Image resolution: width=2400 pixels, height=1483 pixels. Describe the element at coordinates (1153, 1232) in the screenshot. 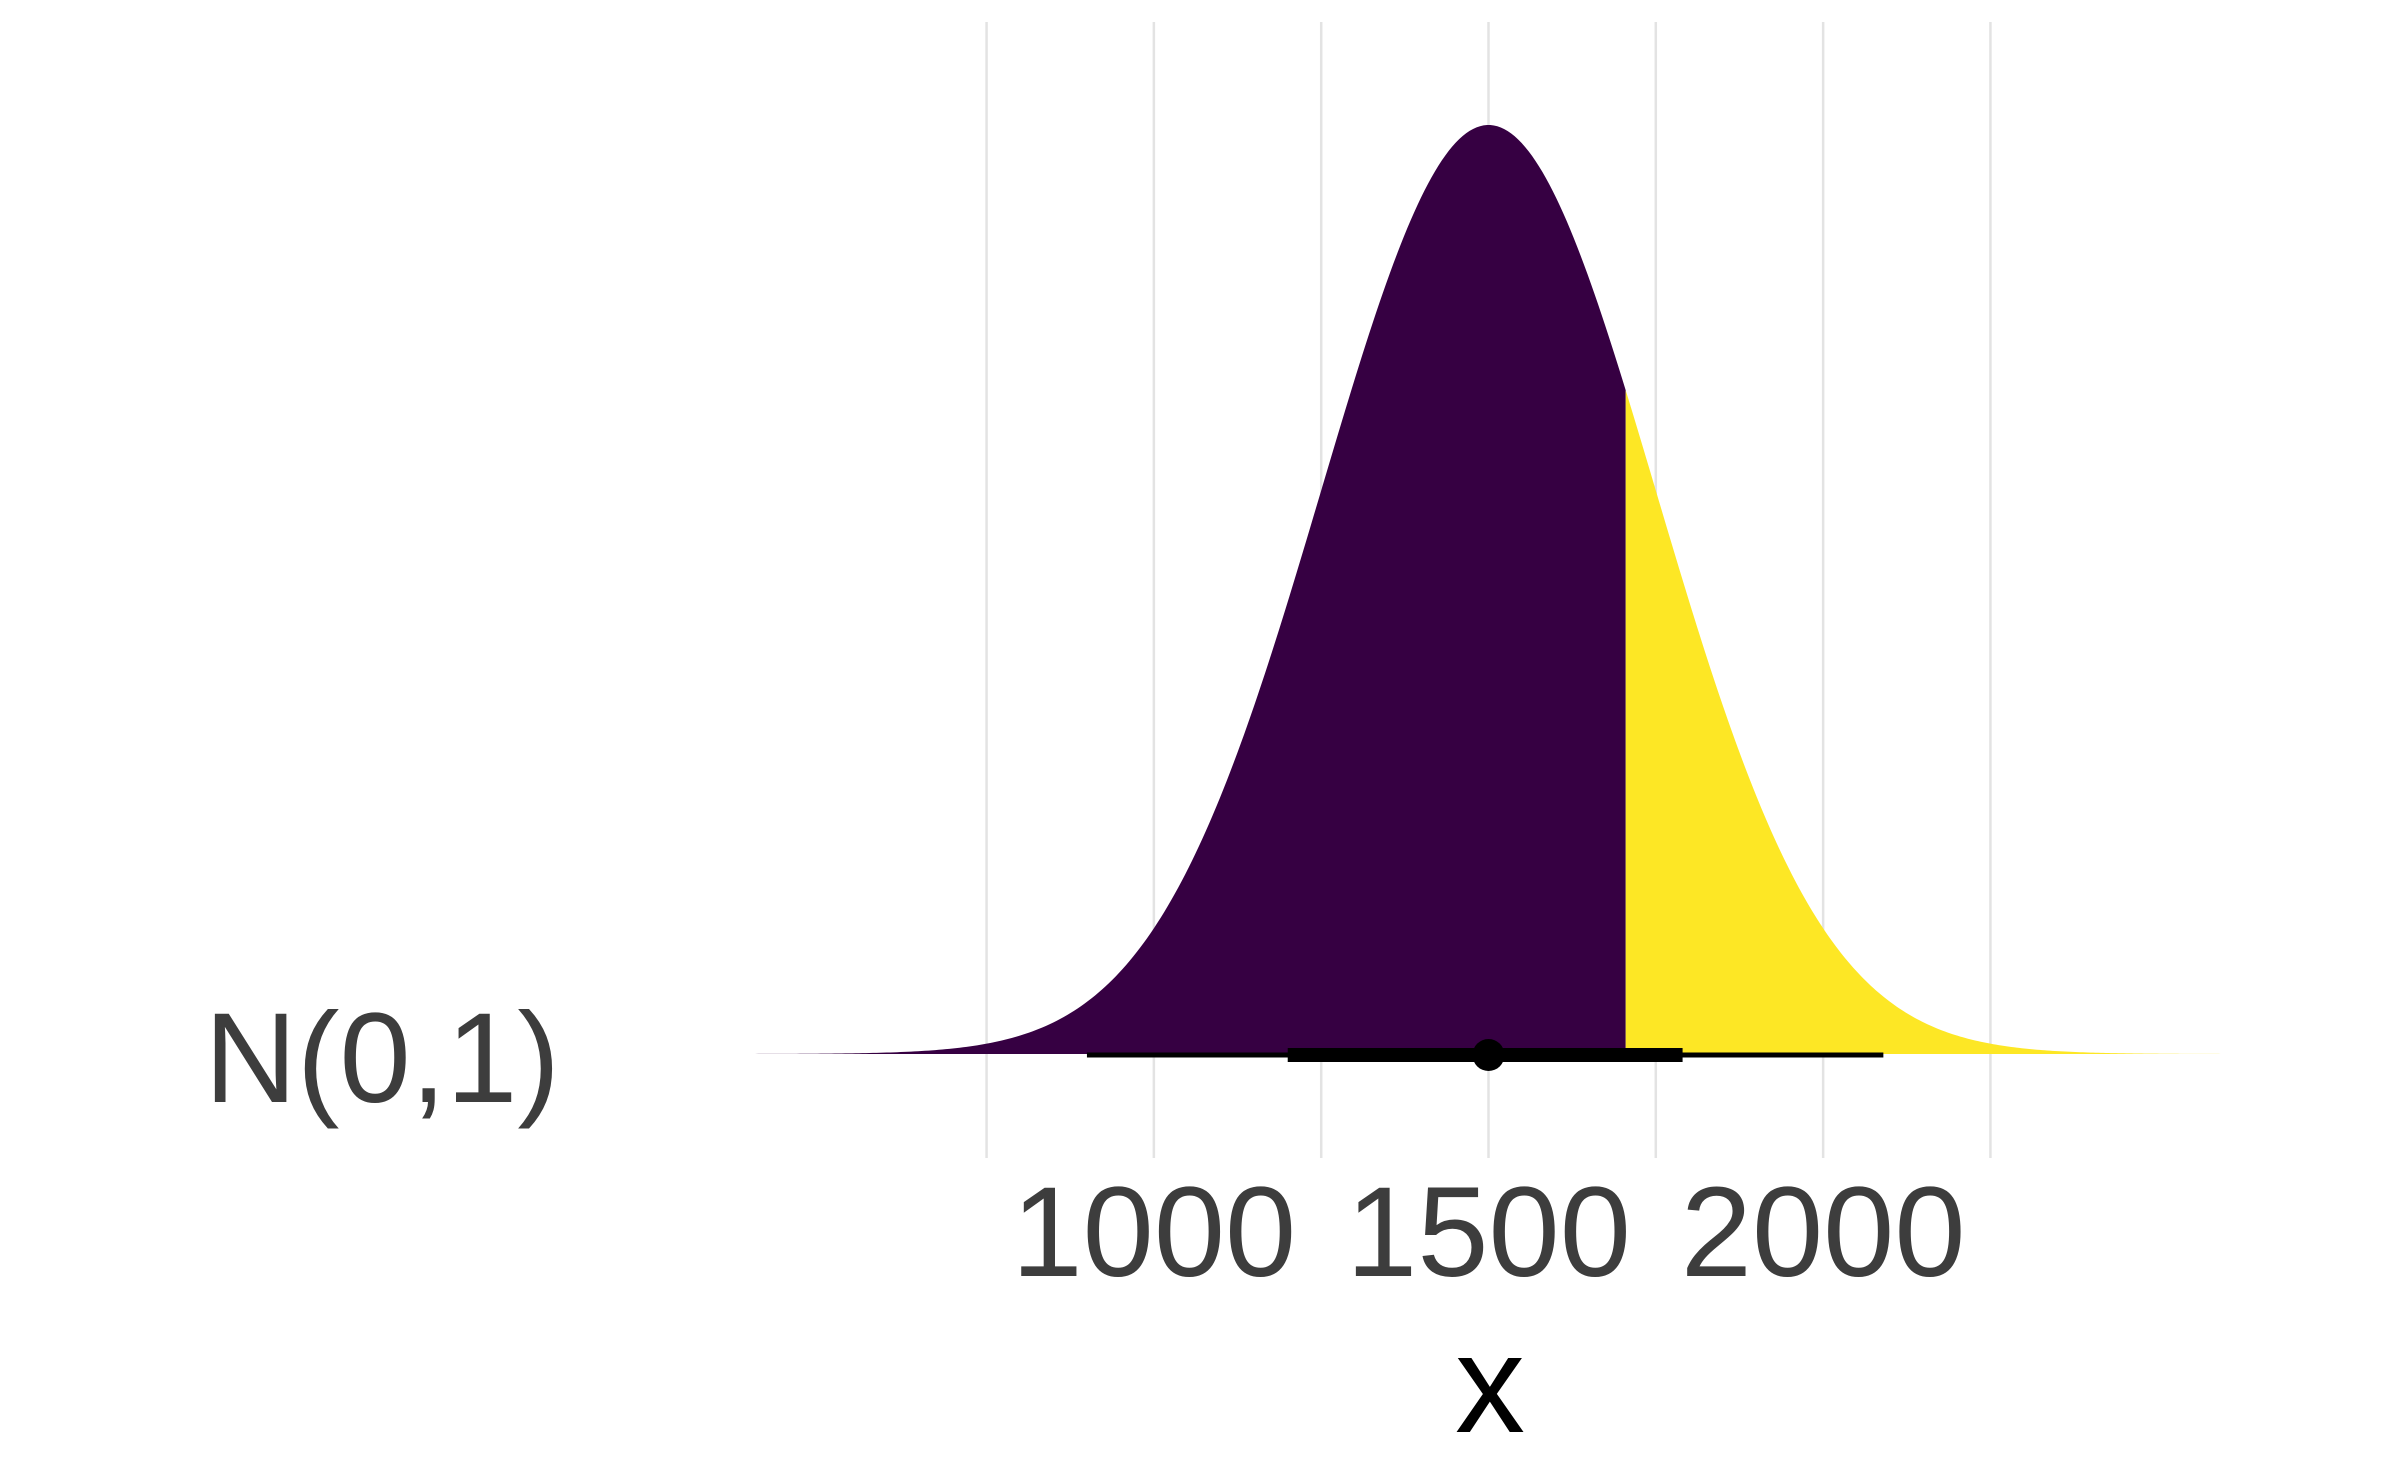

I see `x-tick-label-1000: 1000` at that location.